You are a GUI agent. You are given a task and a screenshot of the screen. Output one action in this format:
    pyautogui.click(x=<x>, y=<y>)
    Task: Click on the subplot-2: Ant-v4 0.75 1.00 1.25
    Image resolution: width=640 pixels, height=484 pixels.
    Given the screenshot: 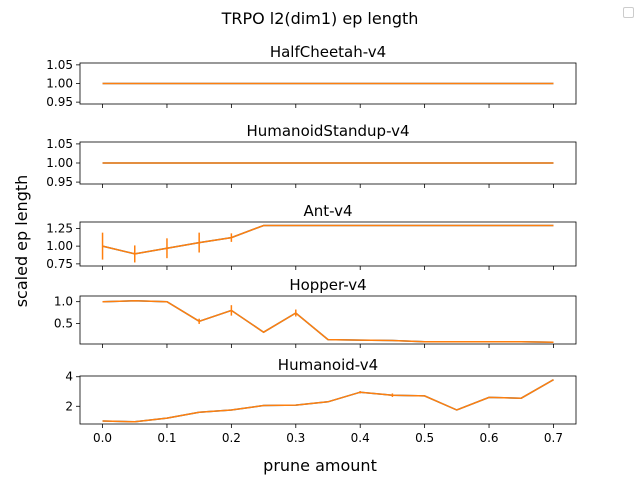 What is the action you would take?
    pyautogui.click(x=311, y=236)
    